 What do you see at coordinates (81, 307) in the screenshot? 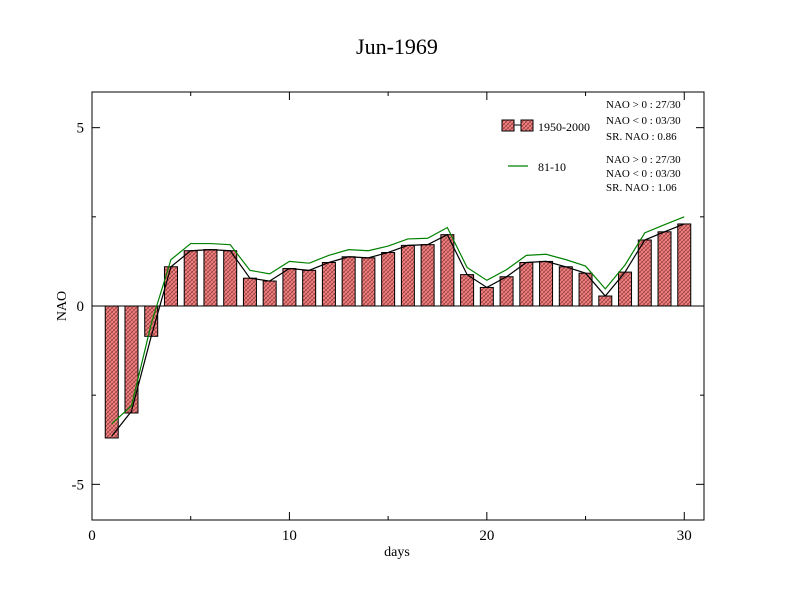
I see `y-tick-label: 0` at bounding box center [81, 307].